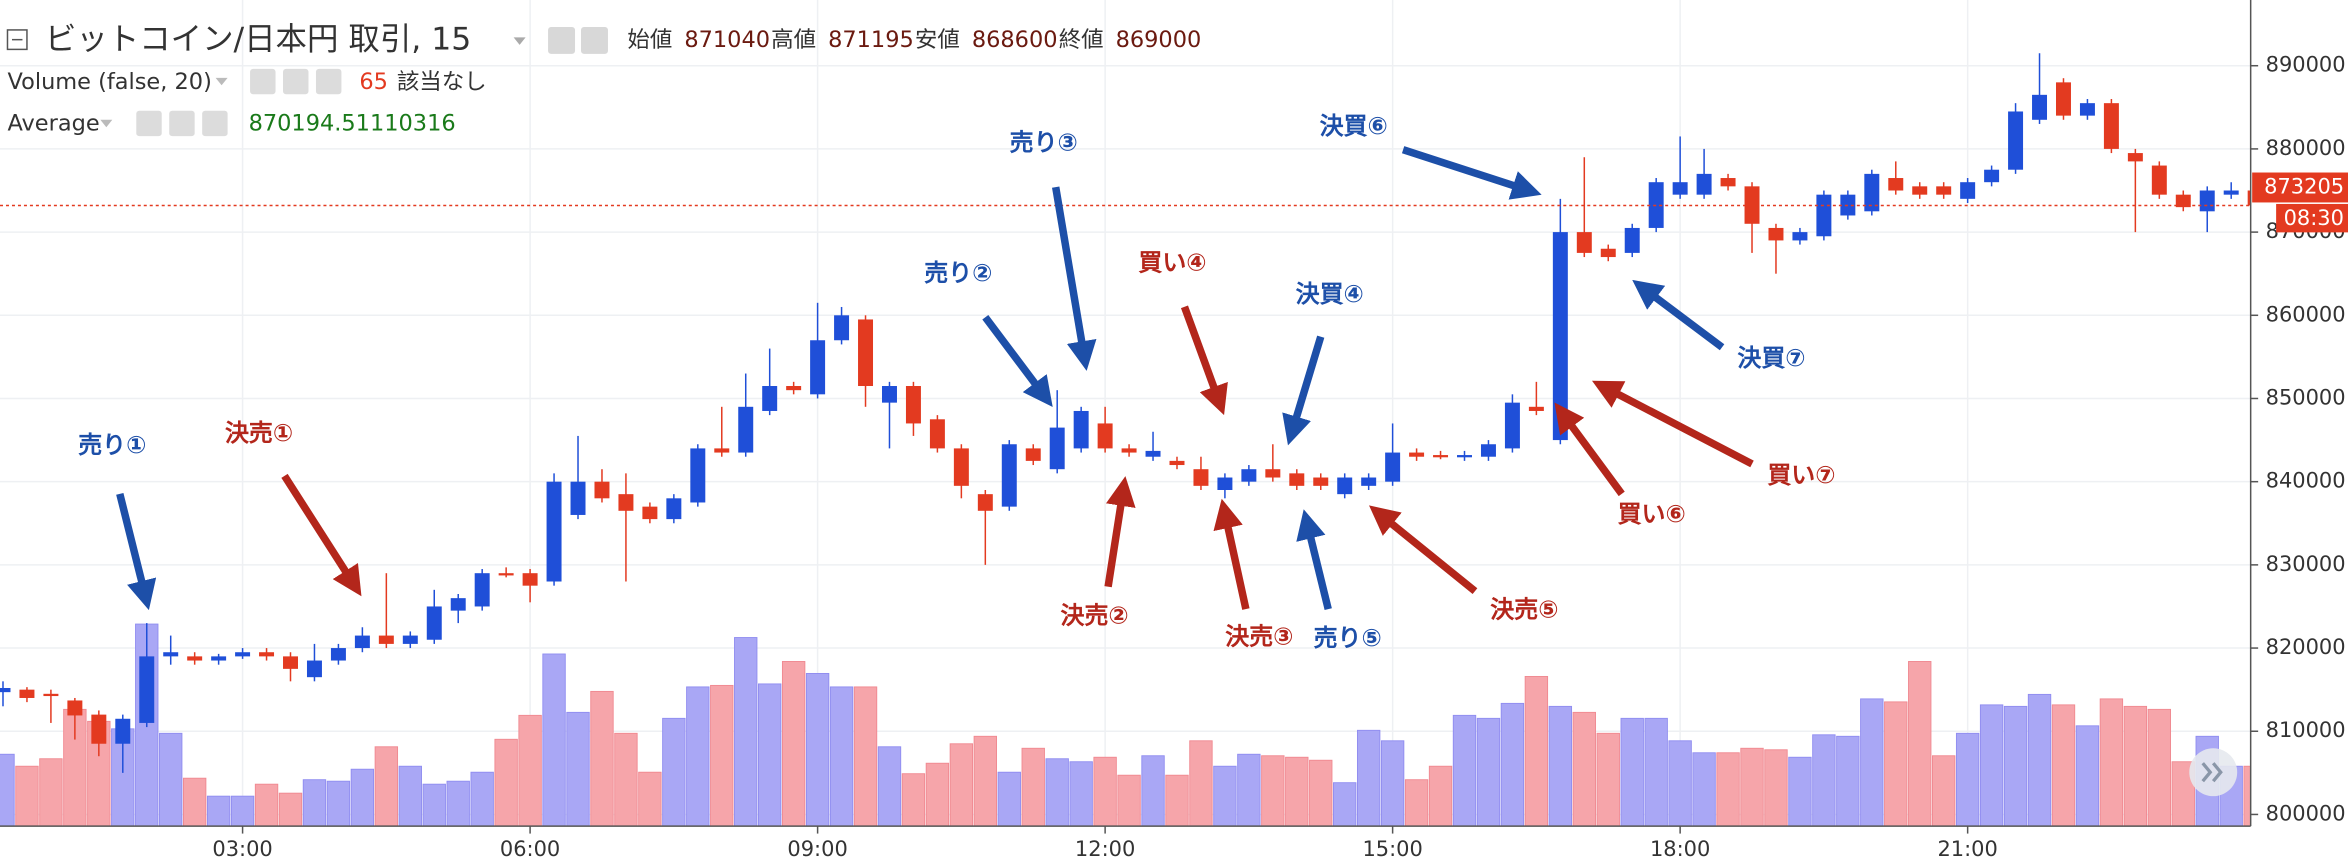 The width and height of the screenshot is (2348, 865). What do you see at coordinates (1392, 849) in the screenshot?
I see `x-tick-label: 15:00` at bounding box center [1392, 849].